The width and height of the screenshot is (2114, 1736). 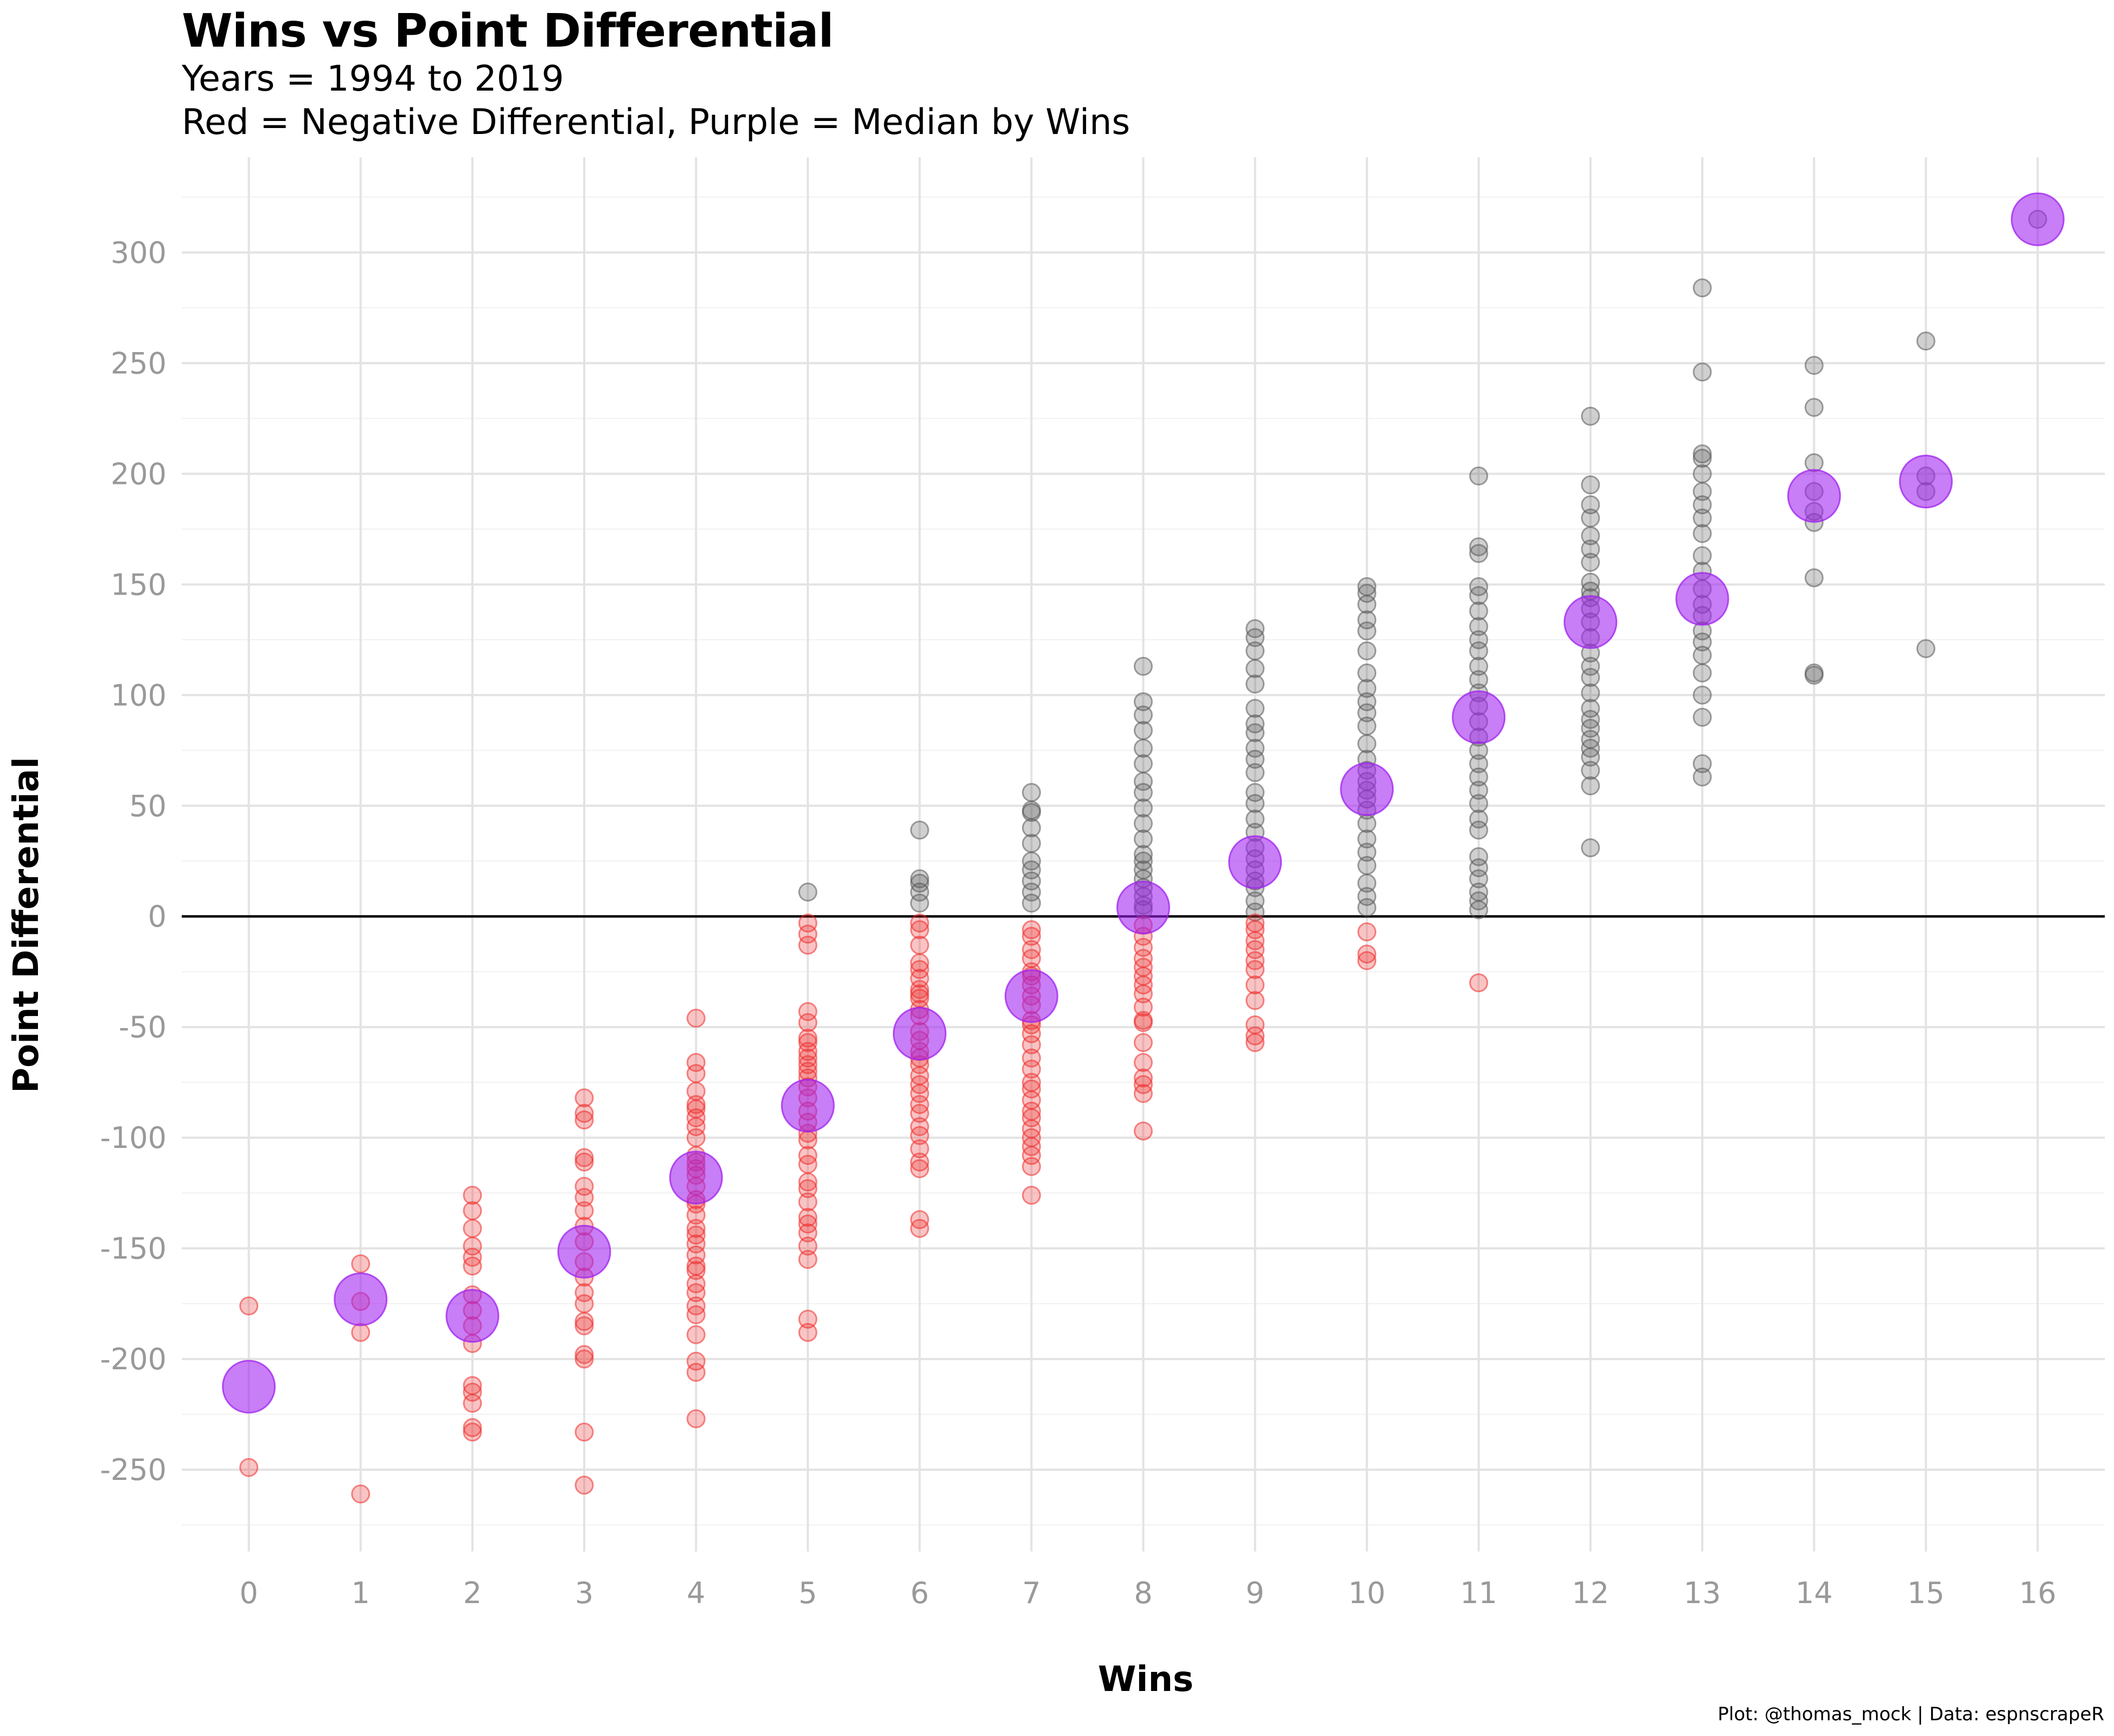 What do you see at coordinates (139, 363) in the screenshot?
I see `y-tick-label: 250` at bounding box center [139, 363].